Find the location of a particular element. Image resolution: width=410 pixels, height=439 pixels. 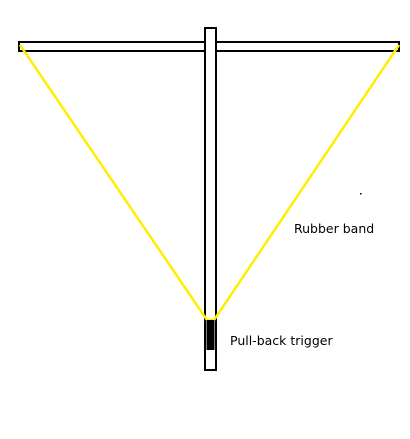

rubber-band-label: Rubber band is located at coordinates (334, 228).